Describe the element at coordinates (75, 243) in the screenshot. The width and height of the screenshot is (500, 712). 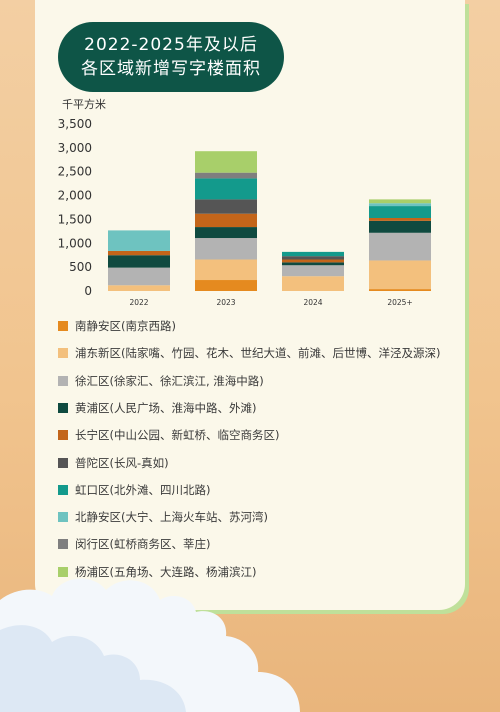
I see `y-tick-label: 1,000` at that location.